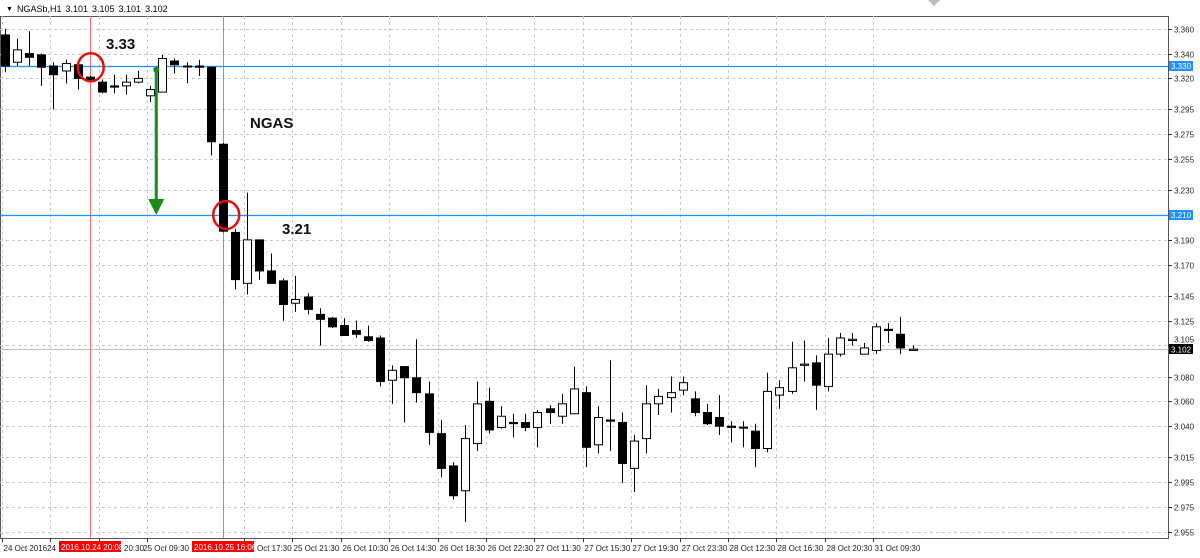 The height and width of the screenshot is (558, 1200). I want to click on x-tick-label: 27 Oct 23:30, so click(705, 548).